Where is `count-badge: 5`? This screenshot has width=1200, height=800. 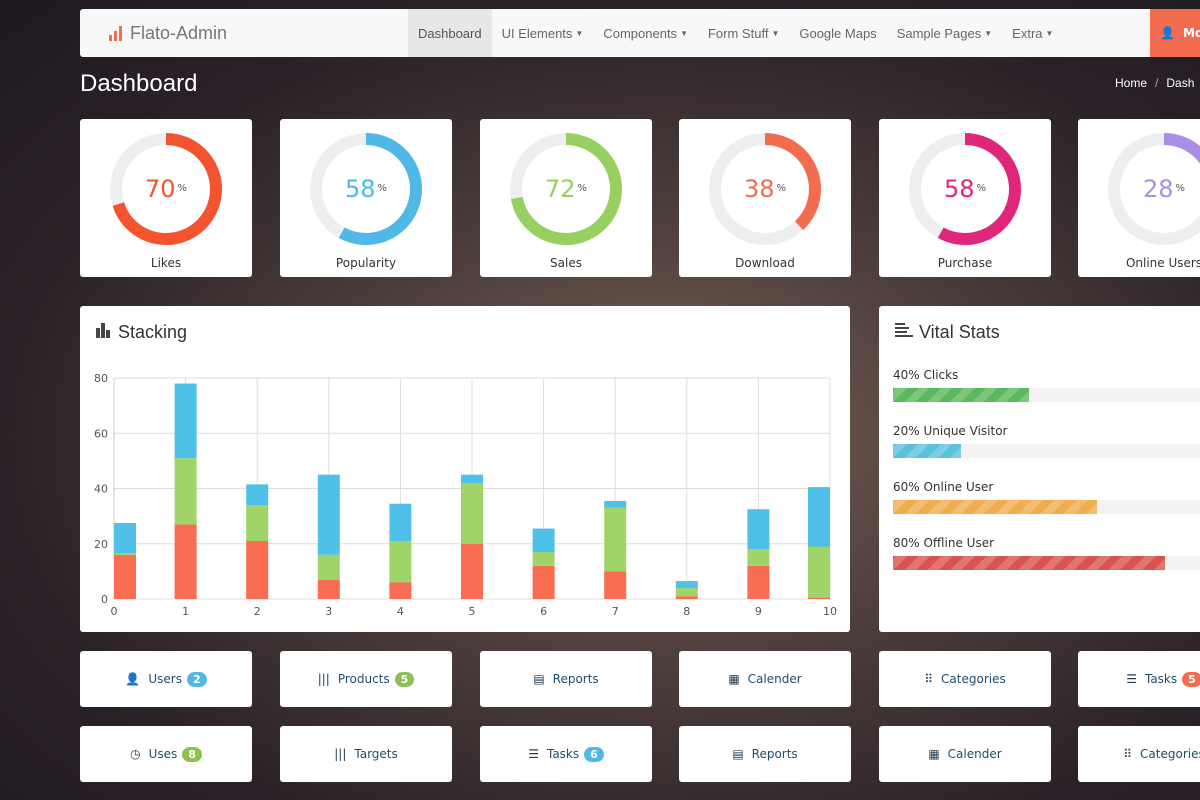 count-badge: 5 is located at coordinates (404, 679).